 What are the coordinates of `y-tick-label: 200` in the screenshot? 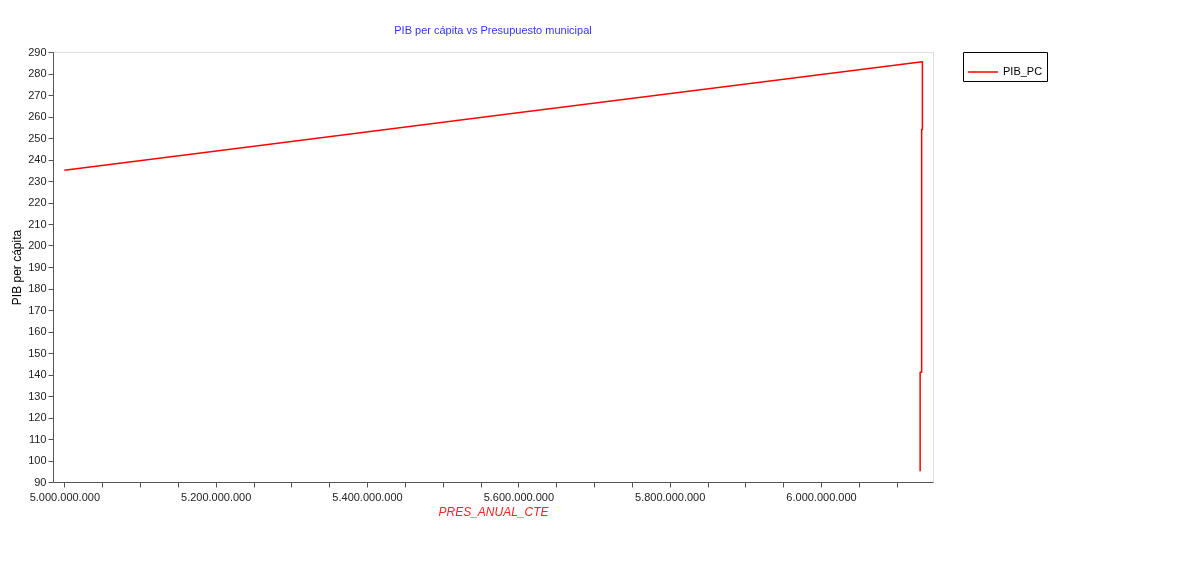 It's located at (37, 245).